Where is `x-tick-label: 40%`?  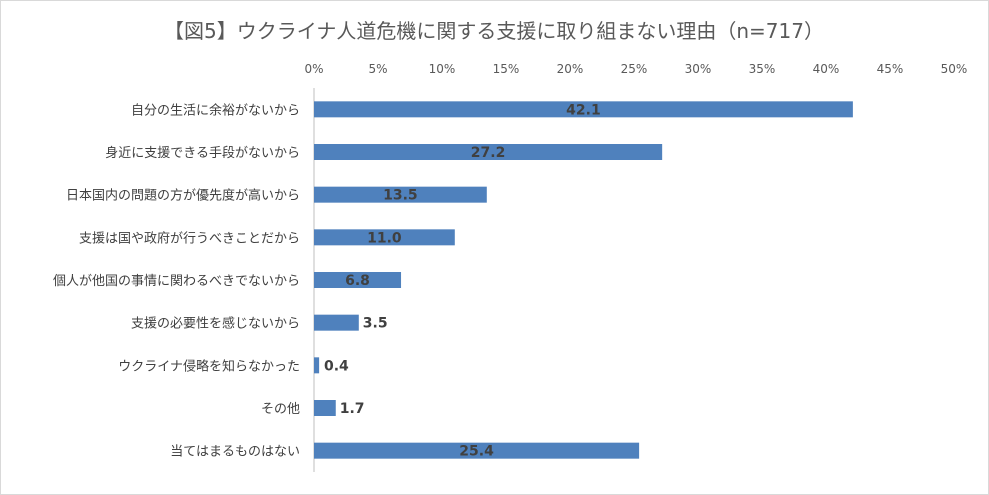 x-tick-label: 40% is located at coordinates (826, 69).